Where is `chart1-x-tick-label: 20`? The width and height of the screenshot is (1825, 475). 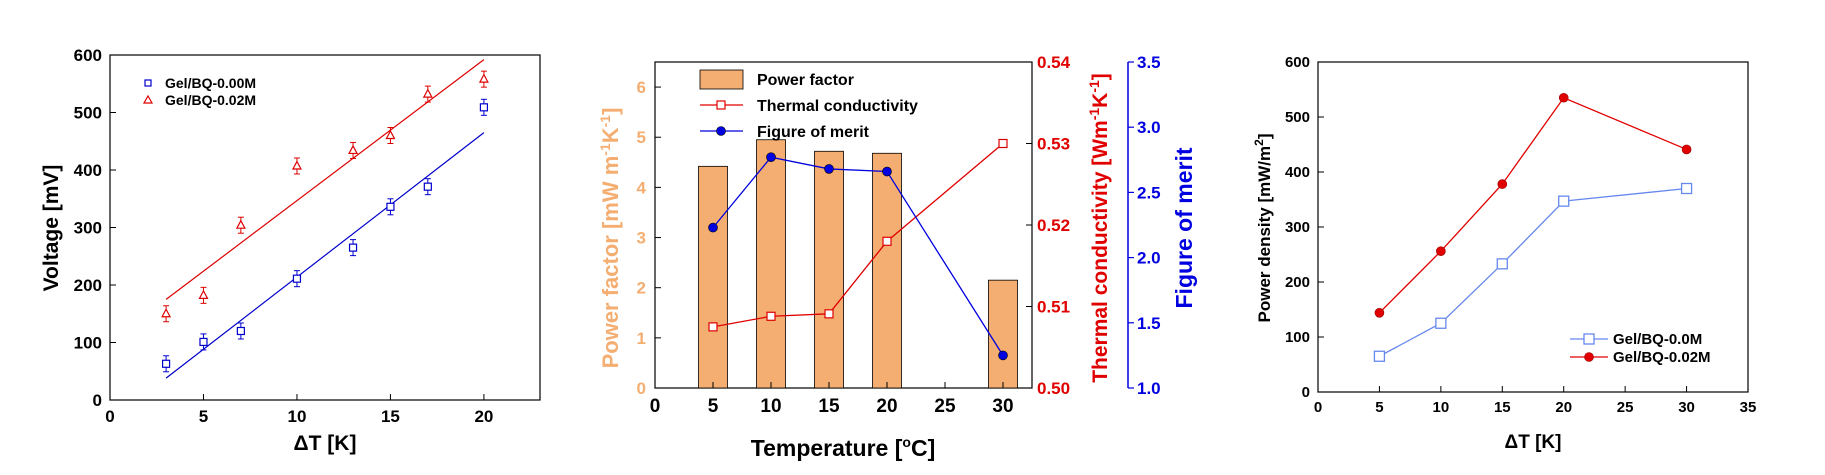 chart1-x-tick-label: 20 is located at coordinates (483, 416).